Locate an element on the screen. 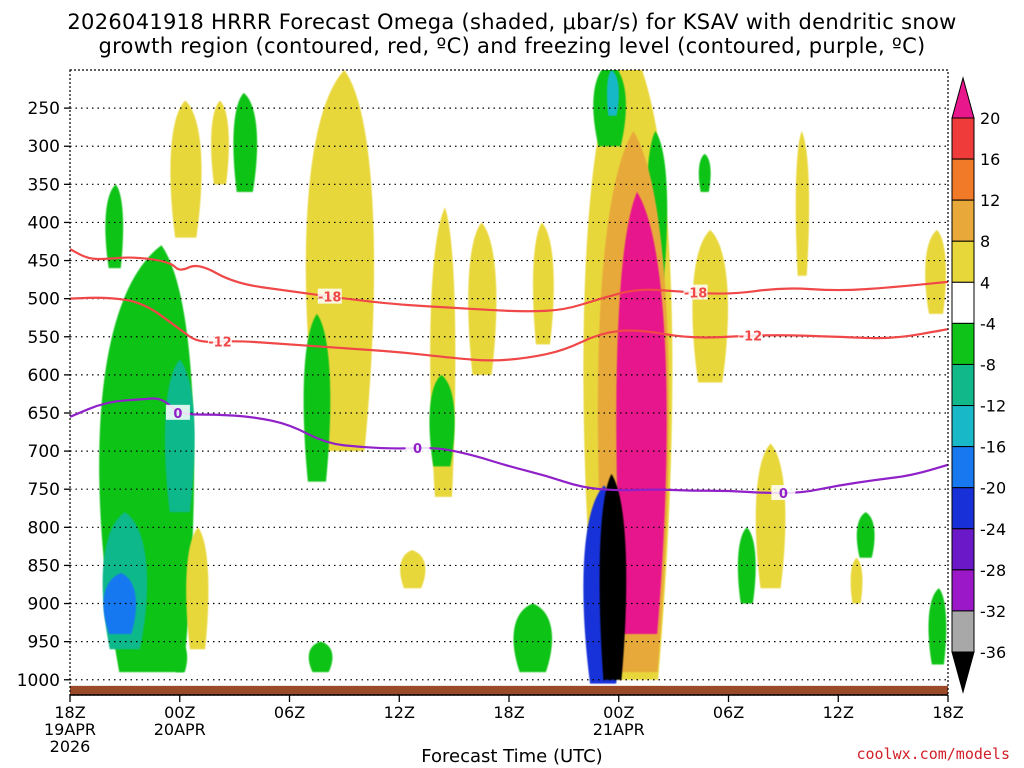 Image resolution: width=1024 pixels, height=768 pixels. colorbar-label: -36 is located at coordinates (993, 652).